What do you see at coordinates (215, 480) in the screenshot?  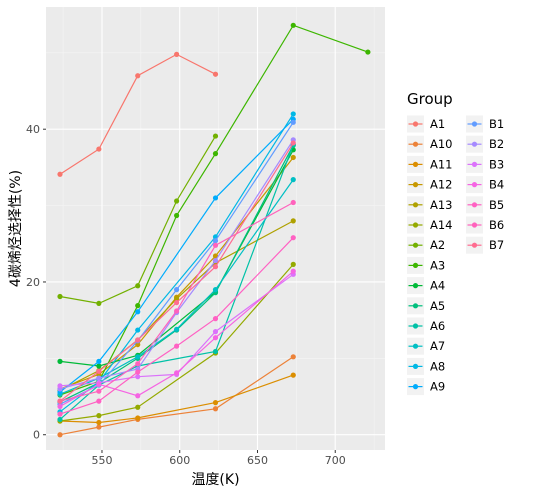 I see `x-axis-title: 温度(K)` at bounding box center [215, 480].